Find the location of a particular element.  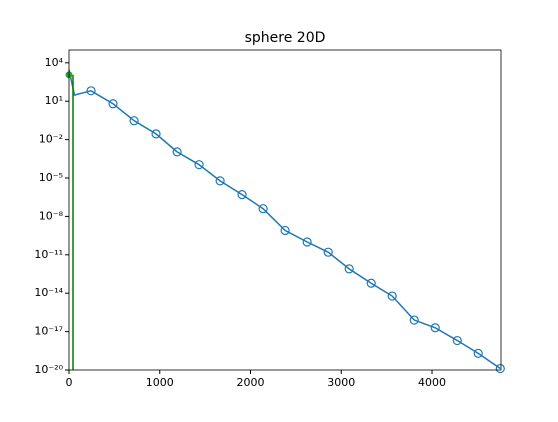

y-tick-label: 10⁻¹¹ is located at coordinates (48, 254).